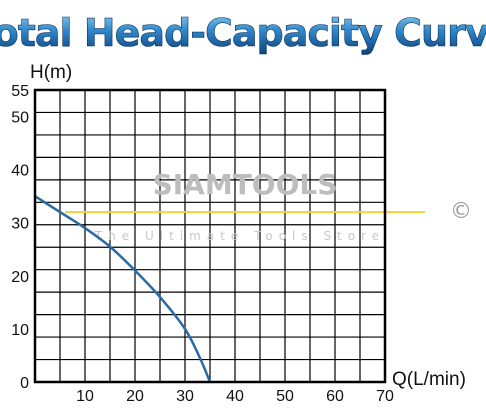 The image size is (486, 411). What do you see at coordinates (185, 396) in the screenshot?
I see `x-tick-label: 30` at bounding box center [185, 396].